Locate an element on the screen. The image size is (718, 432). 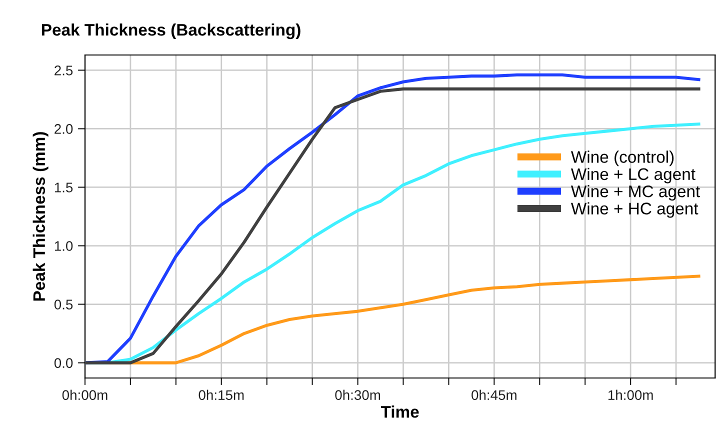
x-tick-label: 0h:30m is located at coordinates (357, 395).